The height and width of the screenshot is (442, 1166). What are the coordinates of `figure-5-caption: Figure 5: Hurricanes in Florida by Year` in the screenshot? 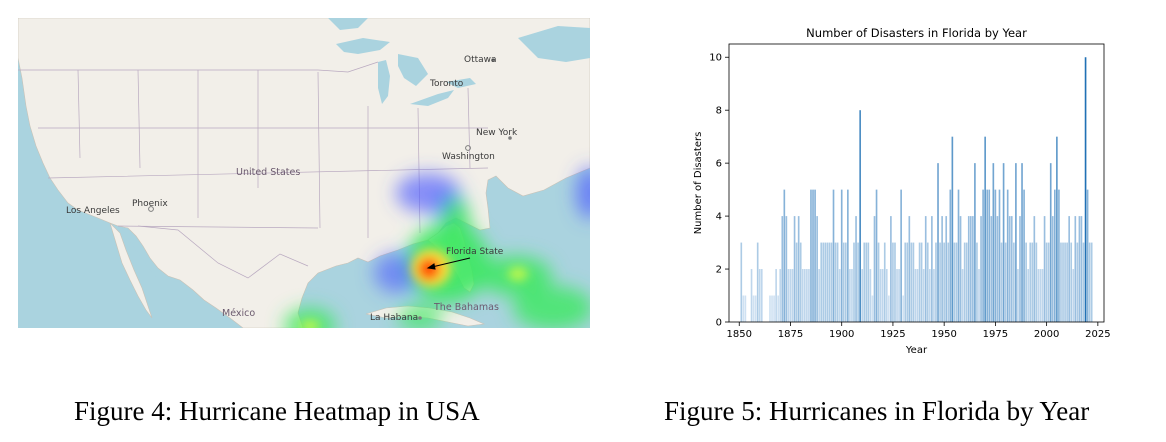 It's located at (877, 411).